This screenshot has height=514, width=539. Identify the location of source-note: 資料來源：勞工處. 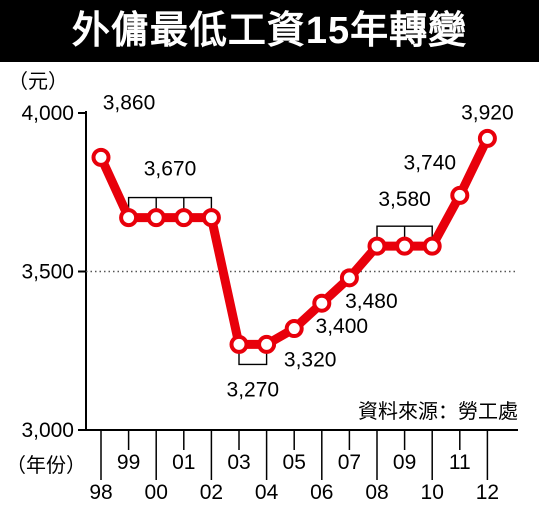
(438, 411).